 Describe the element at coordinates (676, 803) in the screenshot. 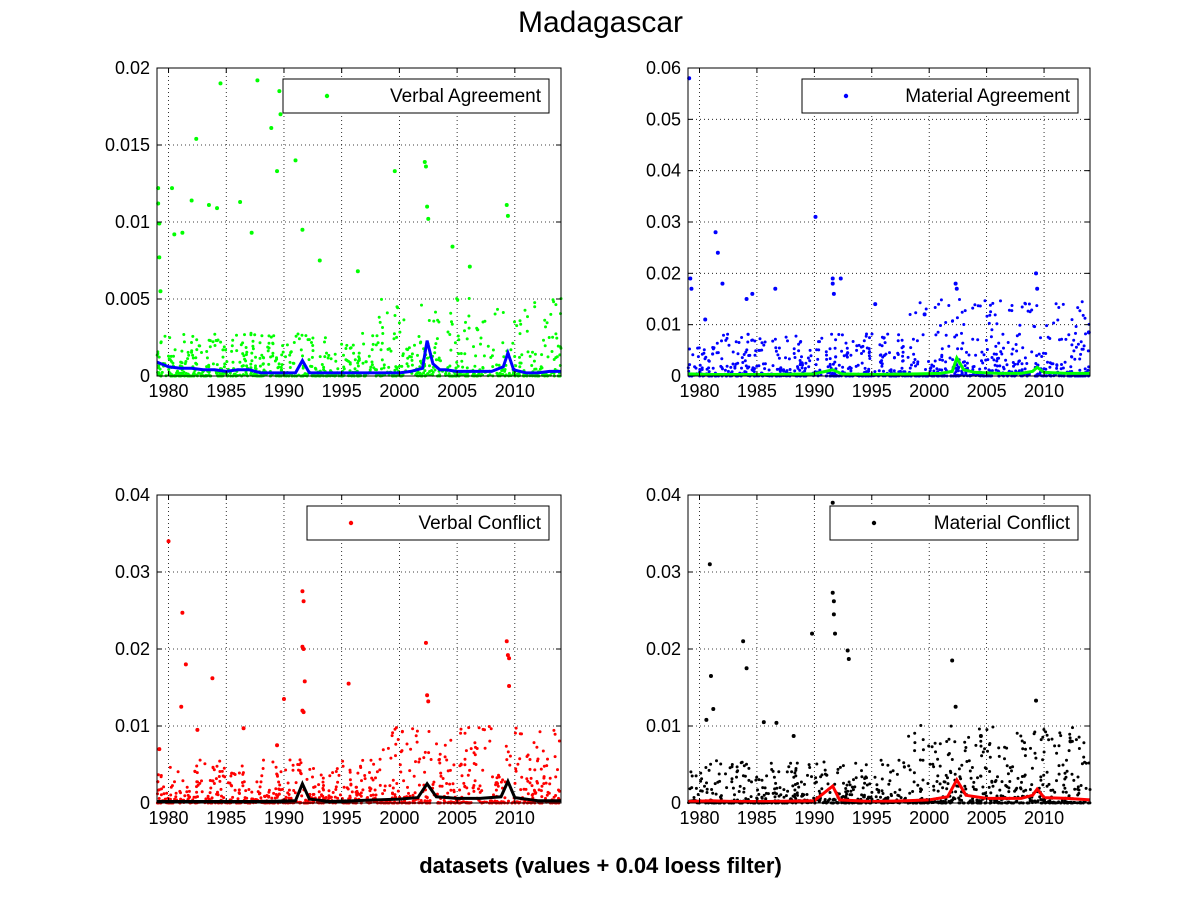

I see `y-tick-label: 0` at that location.